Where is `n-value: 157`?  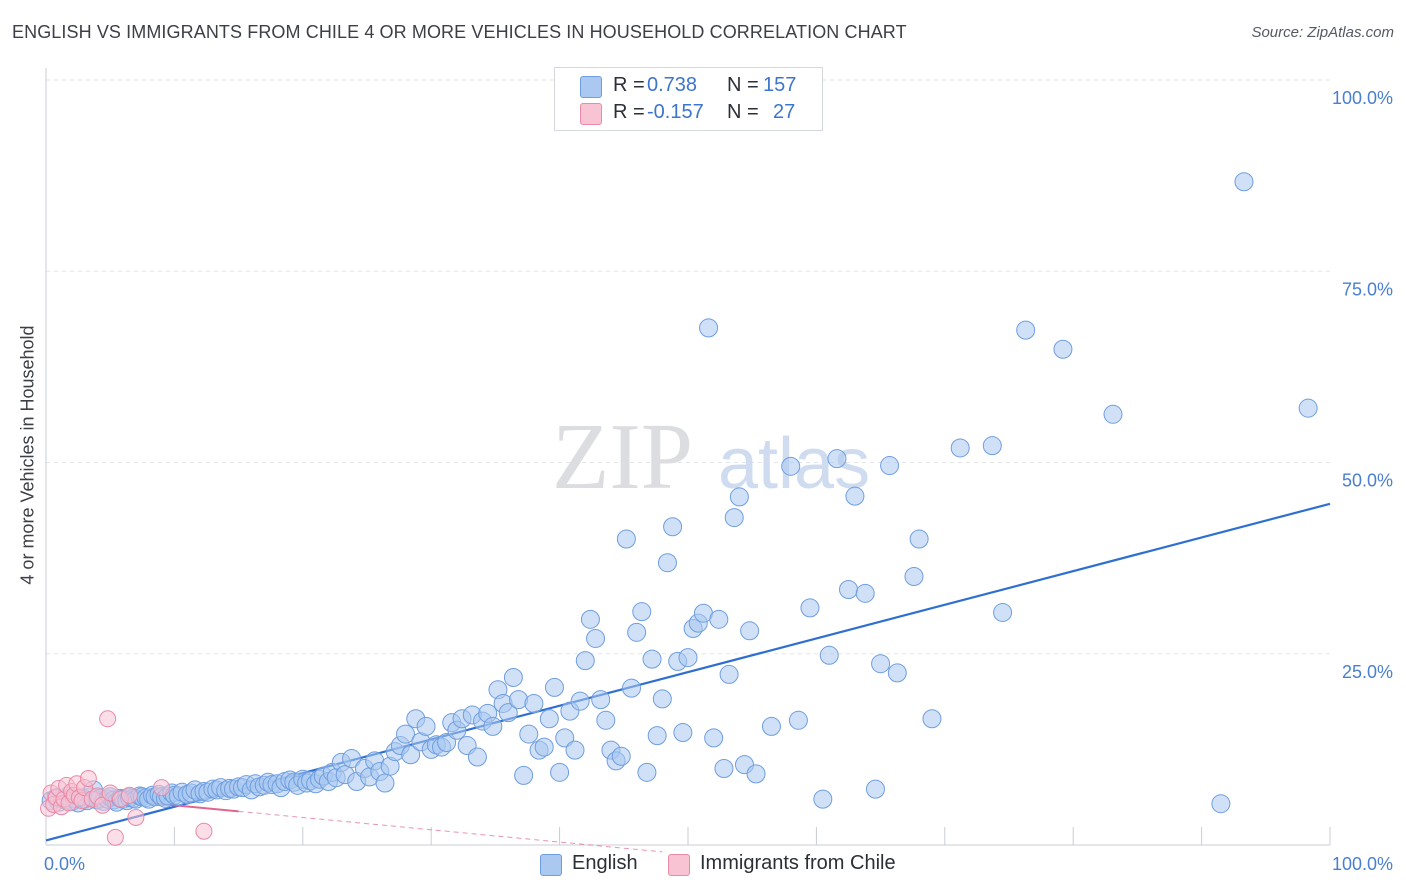 n-value: 157 is located at coordinates (780, 85).